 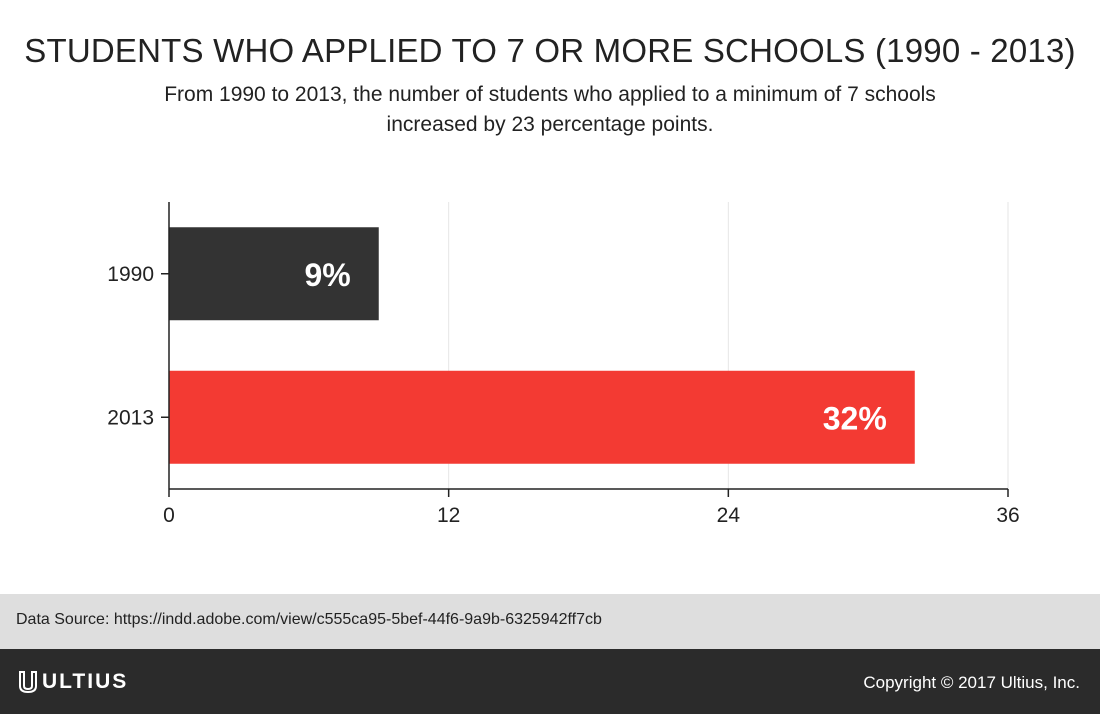 What do you see at coordinates (971, 682) in the screenshot?
I see `copyright-text: Copyright © 2017 Ultius, Inc.` at bounding box center [971, 682].